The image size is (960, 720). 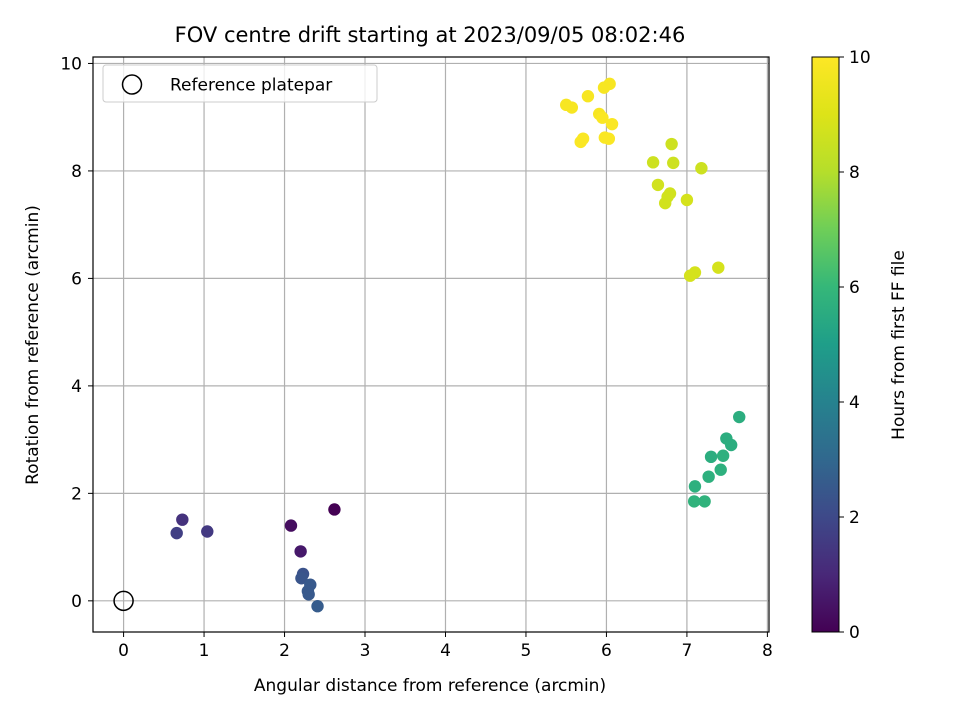 I want to click on y-tick-label: 10, so click(x=71, y=64).